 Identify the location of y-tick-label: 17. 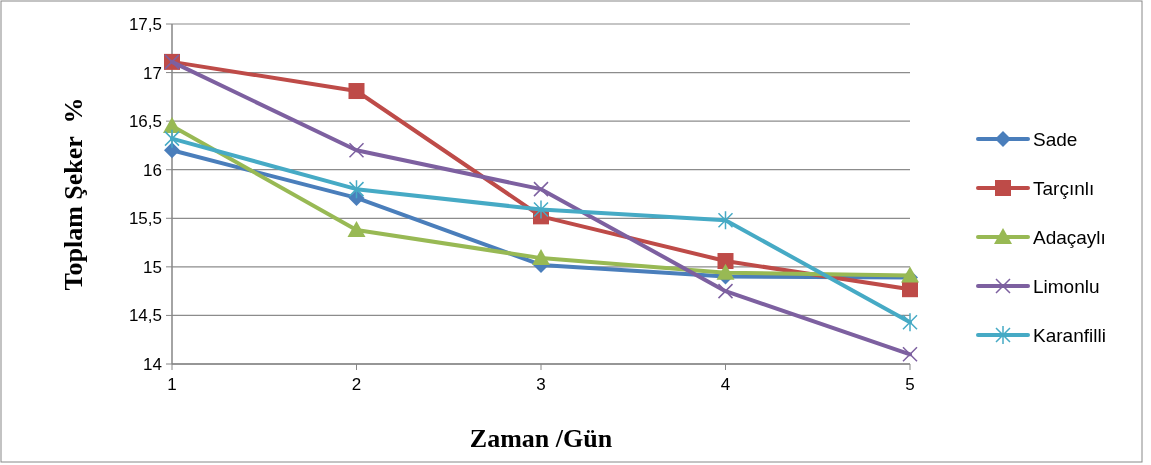
(152, 73).